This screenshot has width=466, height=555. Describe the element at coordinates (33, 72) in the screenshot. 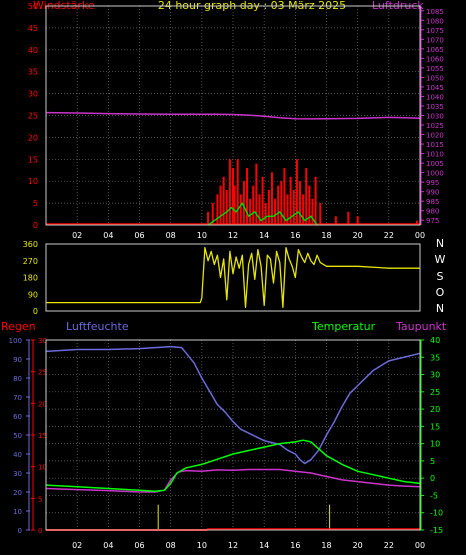

I see `wind-speed-tick-label: 35` at that location.